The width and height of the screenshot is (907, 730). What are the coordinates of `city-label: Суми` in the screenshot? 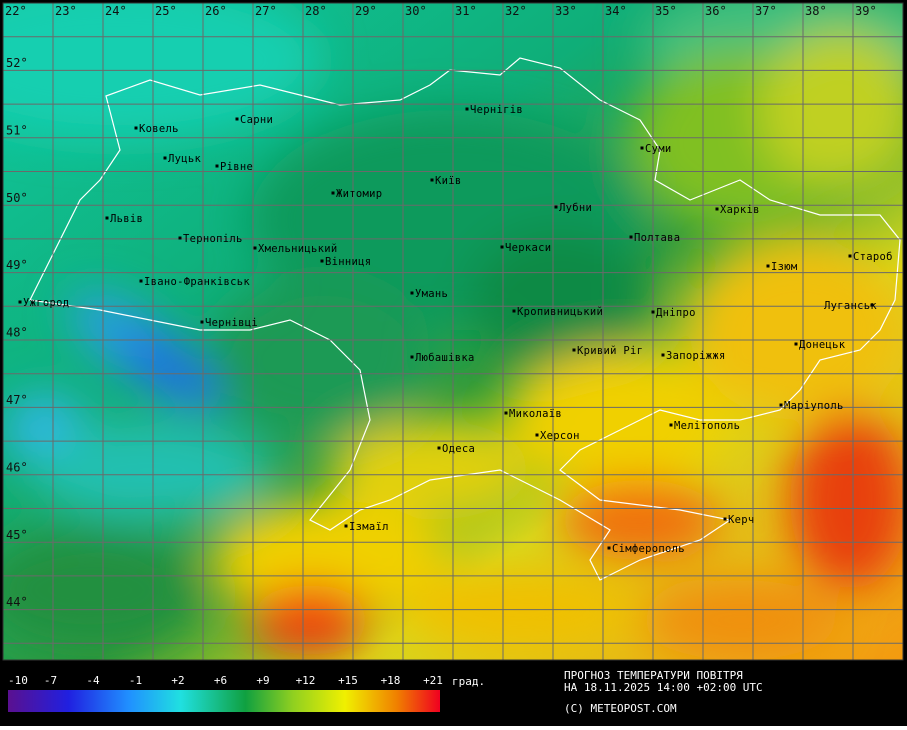 It's located at (658, 149).